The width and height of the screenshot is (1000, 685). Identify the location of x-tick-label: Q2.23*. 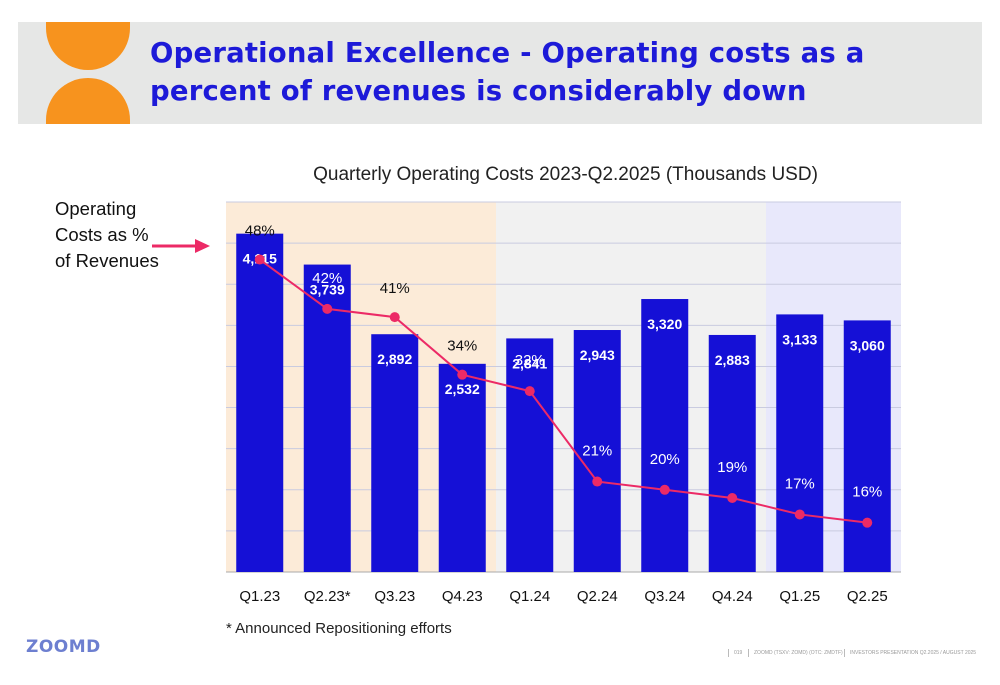
(327, 596).